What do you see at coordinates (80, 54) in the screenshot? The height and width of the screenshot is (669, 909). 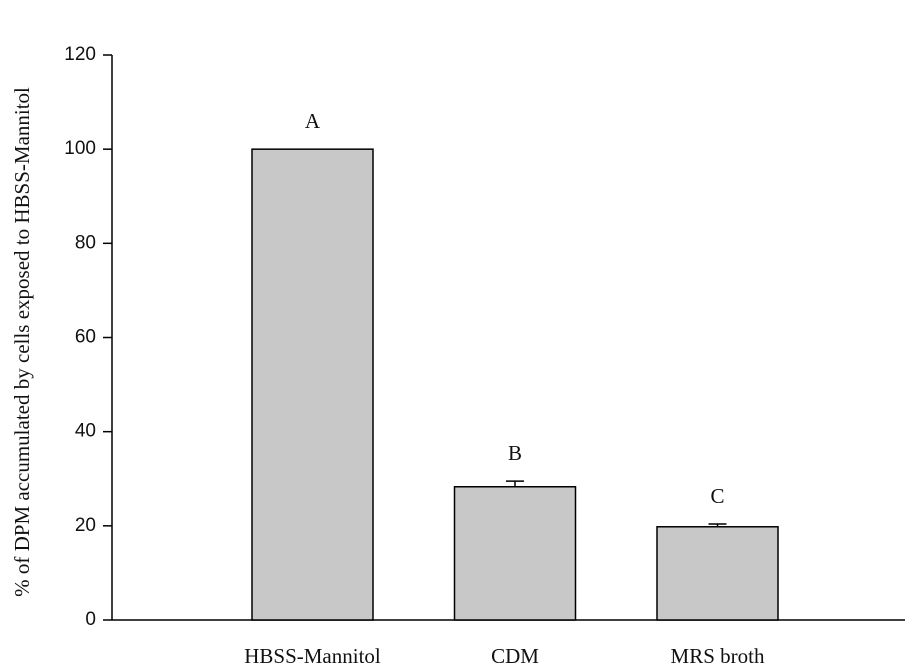 I see `y-tick-label: 120` at bounding box center [80, 54].